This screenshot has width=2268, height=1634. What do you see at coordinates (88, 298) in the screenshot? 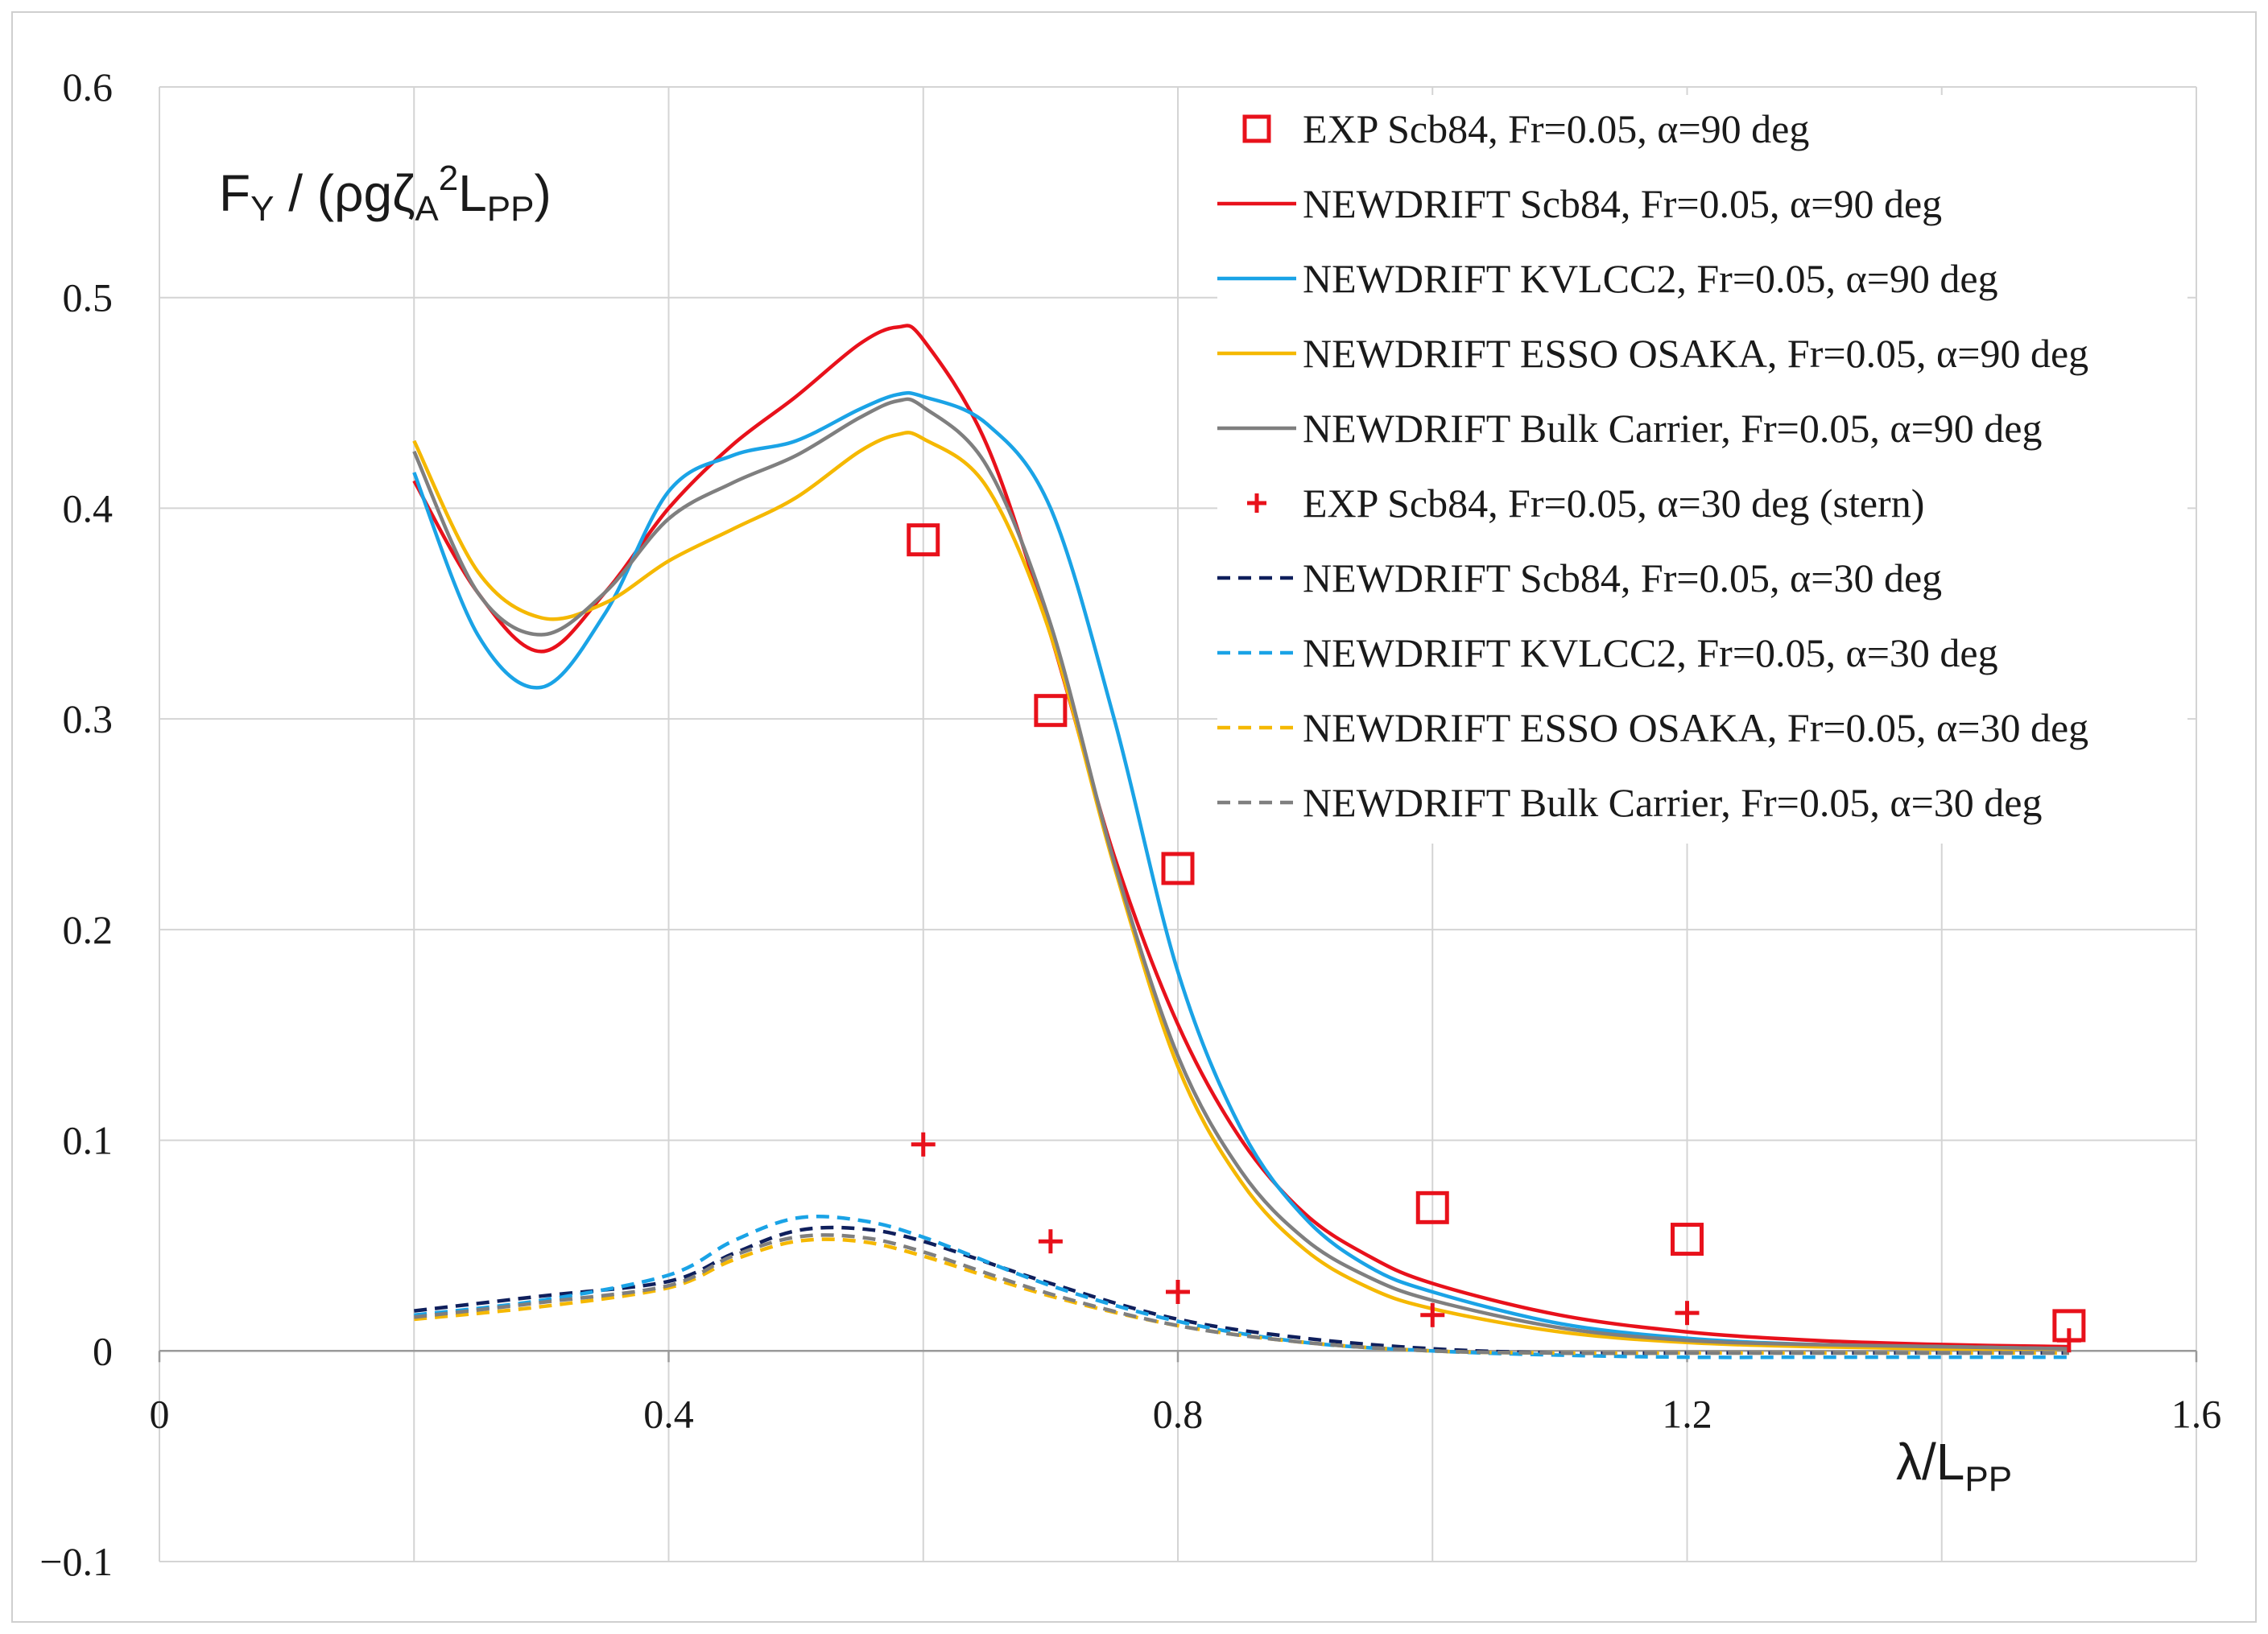
I see `y-tick-label: 0.5` at bounding box center [88, 298].